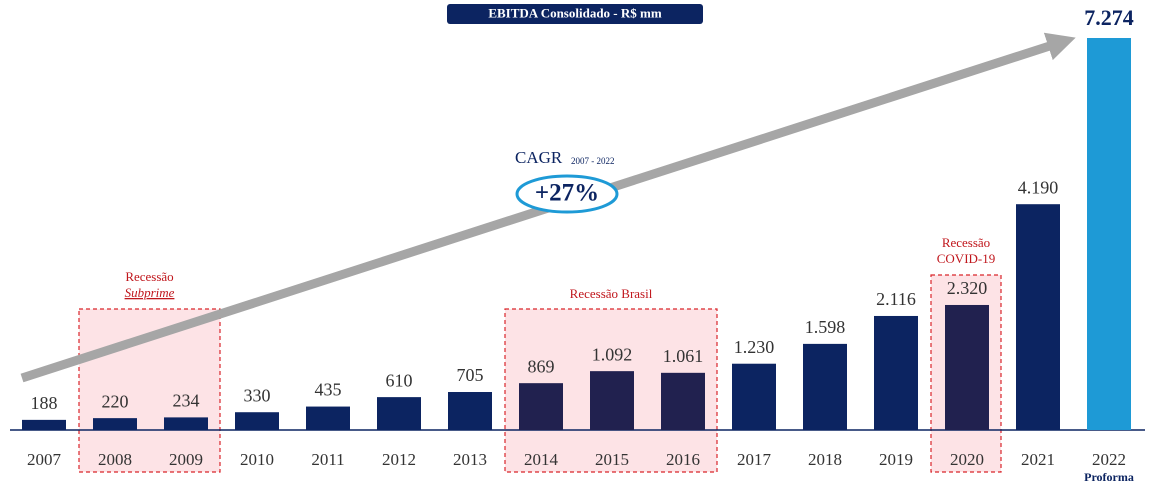 The width and height of the screenshot is (1154, 485). I want to click on value-label: 1.092, so click(612, 354).